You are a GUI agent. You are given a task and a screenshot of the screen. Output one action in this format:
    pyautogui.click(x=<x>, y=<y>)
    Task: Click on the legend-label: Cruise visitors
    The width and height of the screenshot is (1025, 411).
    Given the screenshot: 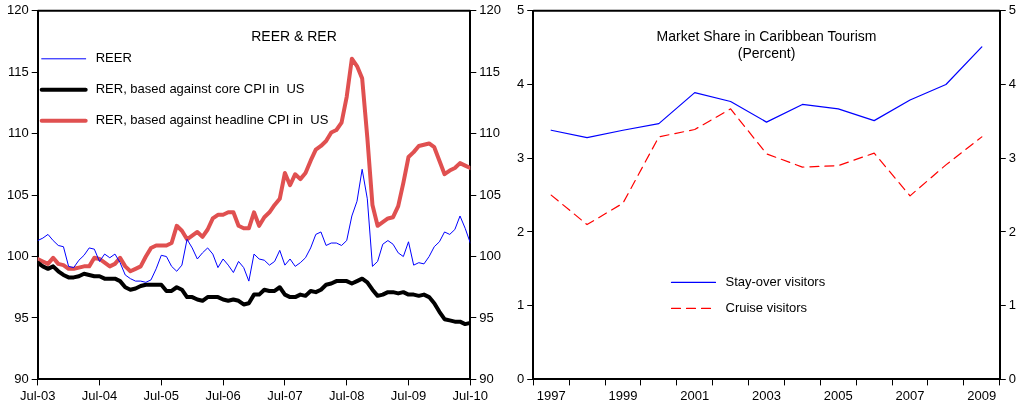 What is the action you would take?
    pyautogui.click(x=766, y=307)
    